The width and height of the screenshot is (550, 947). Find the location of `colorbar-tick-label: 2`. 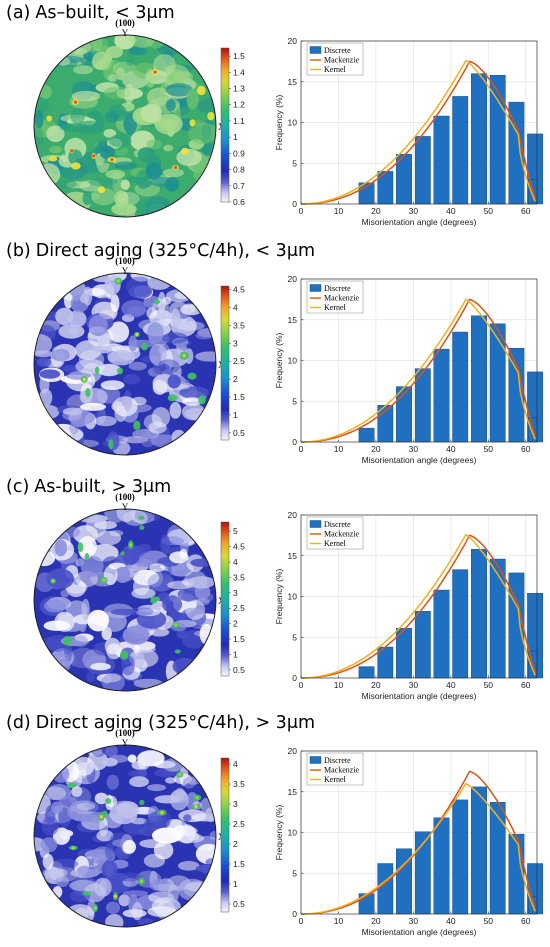

colorbar-tick-label: 2 is located at coordinates (235, 379).